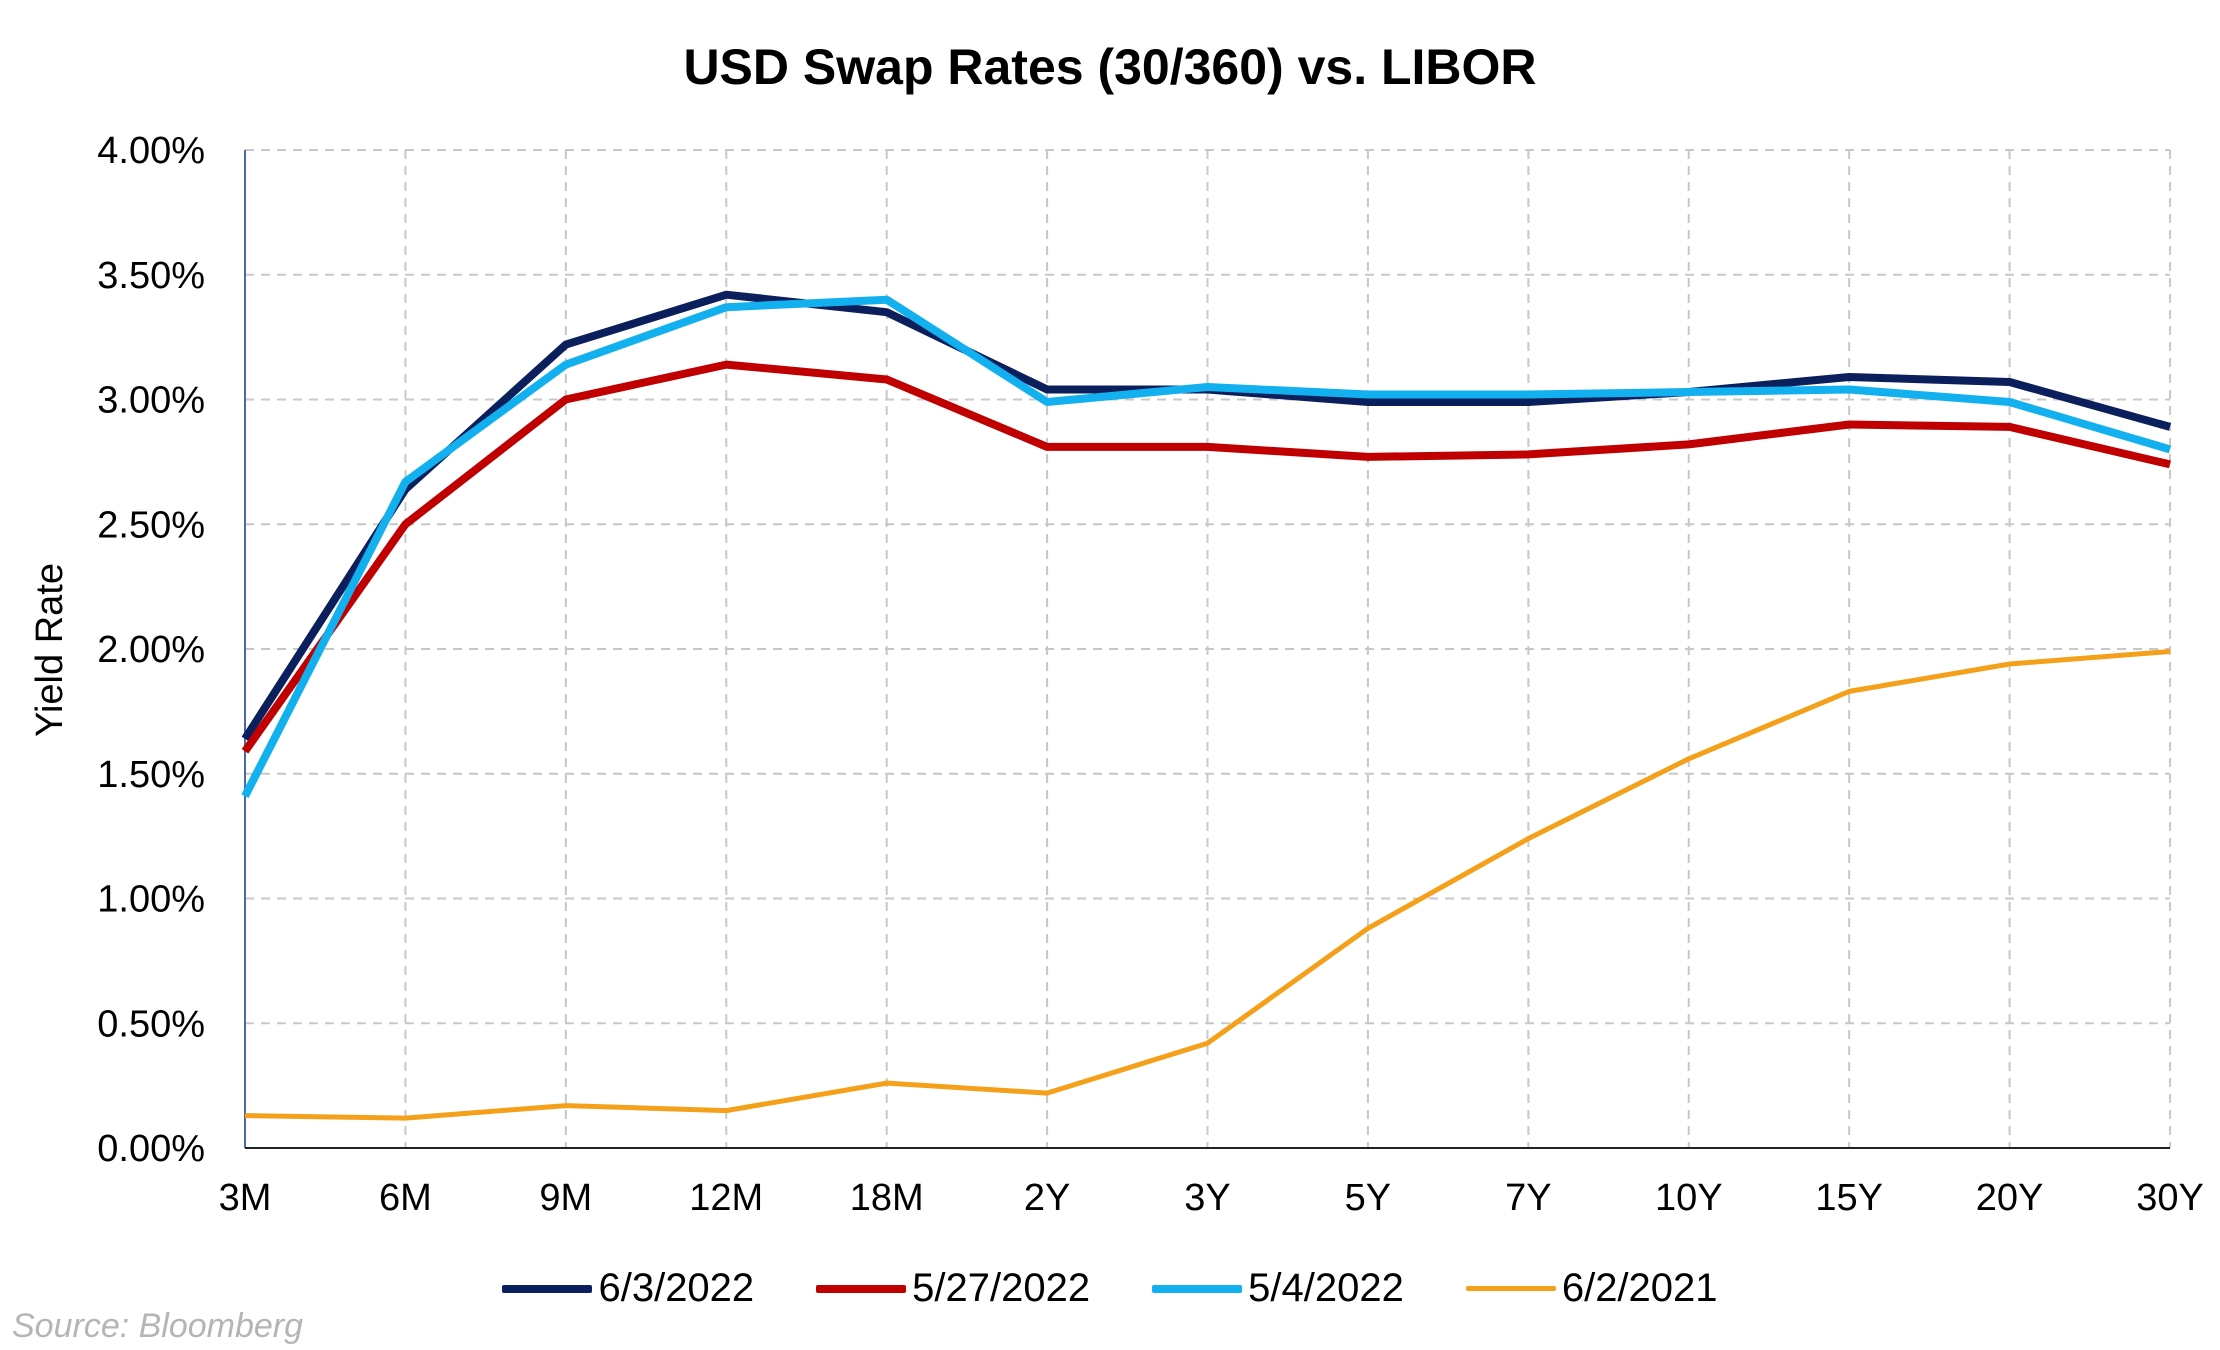  What do you see at coordinates (1110, 1288) in the screenshot?
I see `legend: 6/3/2022 5/27/2022 5/4/2022 6/2/2021` at bounding box center [1110, 1288].